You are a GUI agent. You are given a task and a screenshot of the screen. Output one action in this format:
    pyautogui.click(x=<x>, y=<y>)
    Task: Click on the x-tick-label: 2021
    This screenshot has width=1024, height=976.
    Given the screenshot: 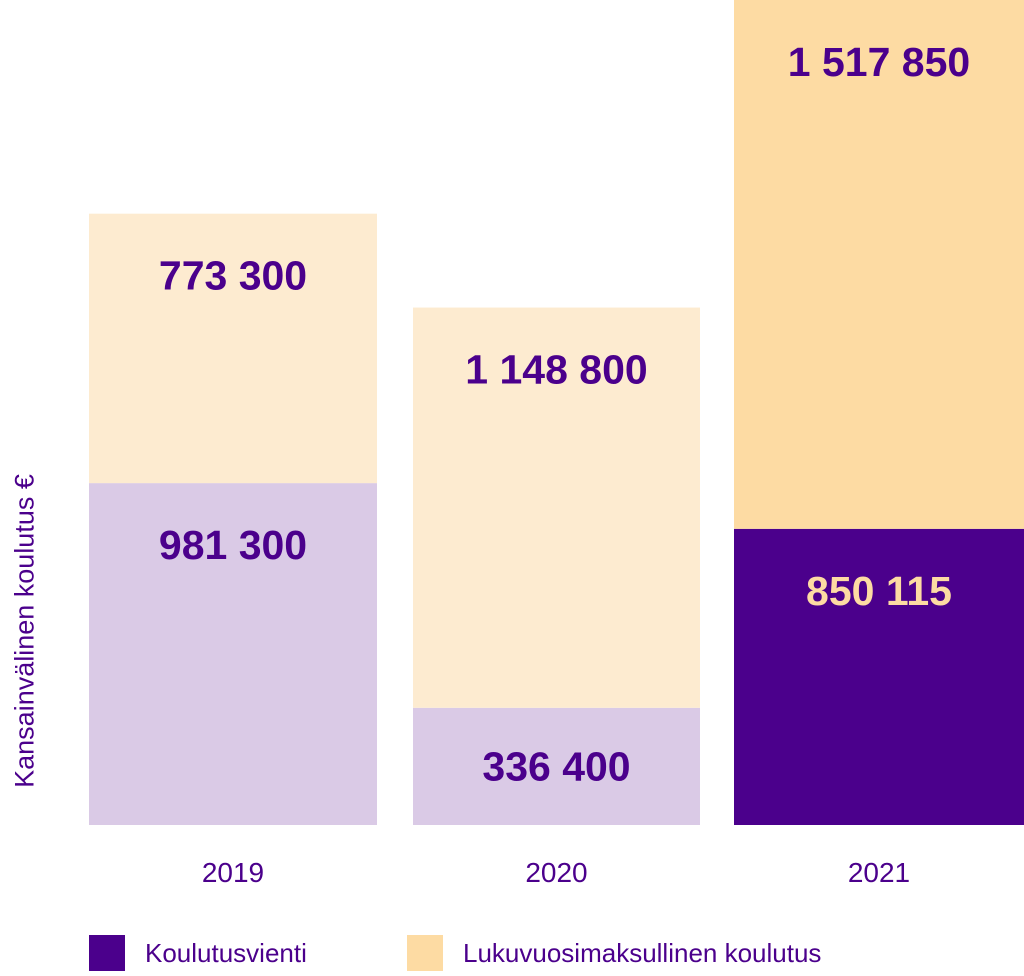 What is the action you would take?
    pyautogui.click(x=879, y=872)
    